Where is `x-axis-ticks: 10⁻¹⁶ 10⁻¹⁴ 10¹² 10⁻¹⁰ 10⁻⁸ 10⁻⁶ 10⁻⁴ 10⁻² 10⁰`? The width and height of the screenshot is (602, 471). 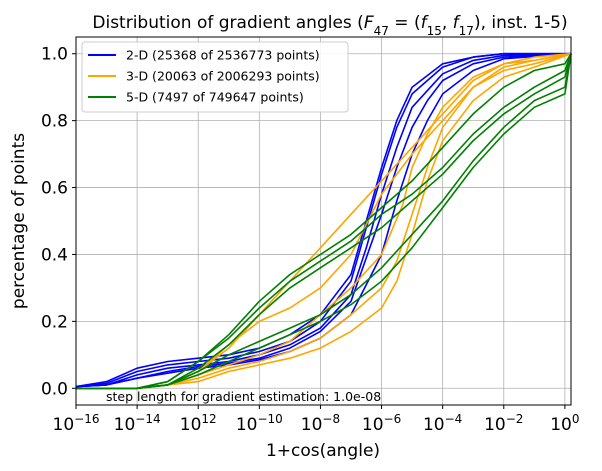
x-axis-ticks: 10⁻¹⁶ 10⁻¹⁴ 10¹² 10⁻¹⁰ 10⁻⁸ 10⁻⁶ 10⁻⁴ 10⁻² 10⁰ is located at coordinates (316, 420).